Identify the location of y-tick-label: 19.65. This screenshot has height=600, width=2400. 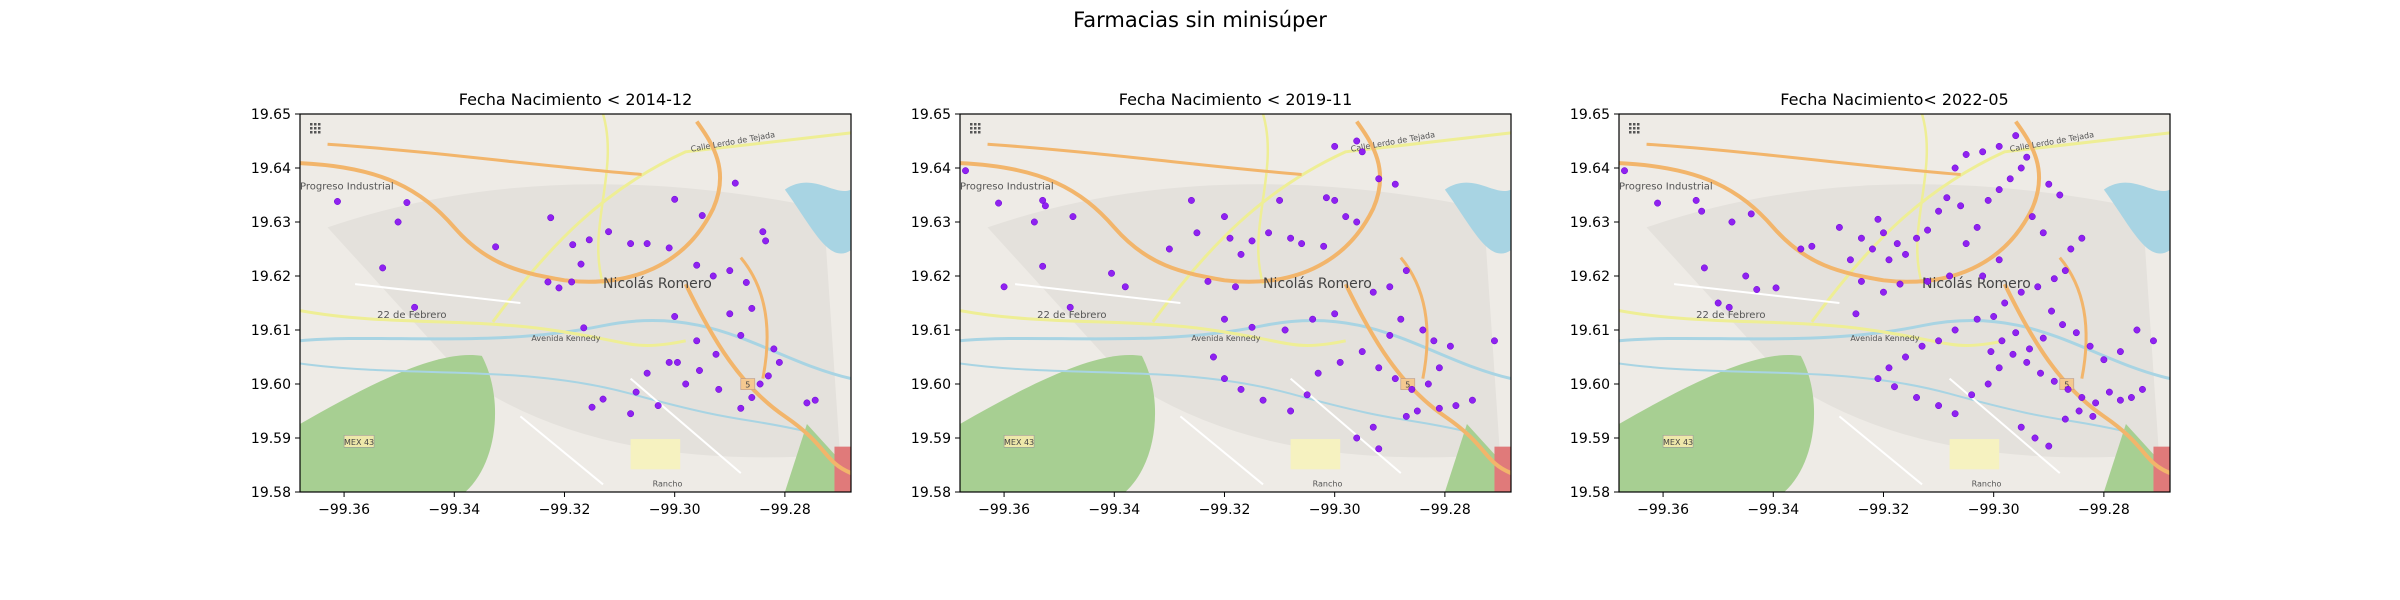
(931, 115).